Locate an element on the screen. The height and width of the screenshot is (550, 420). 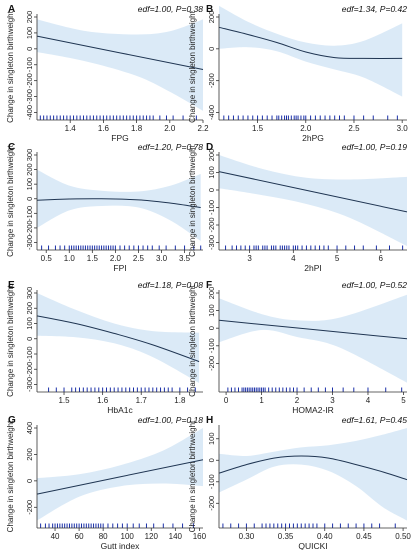
x-axis-title: 2hPG is located at coordinates (313, 138).